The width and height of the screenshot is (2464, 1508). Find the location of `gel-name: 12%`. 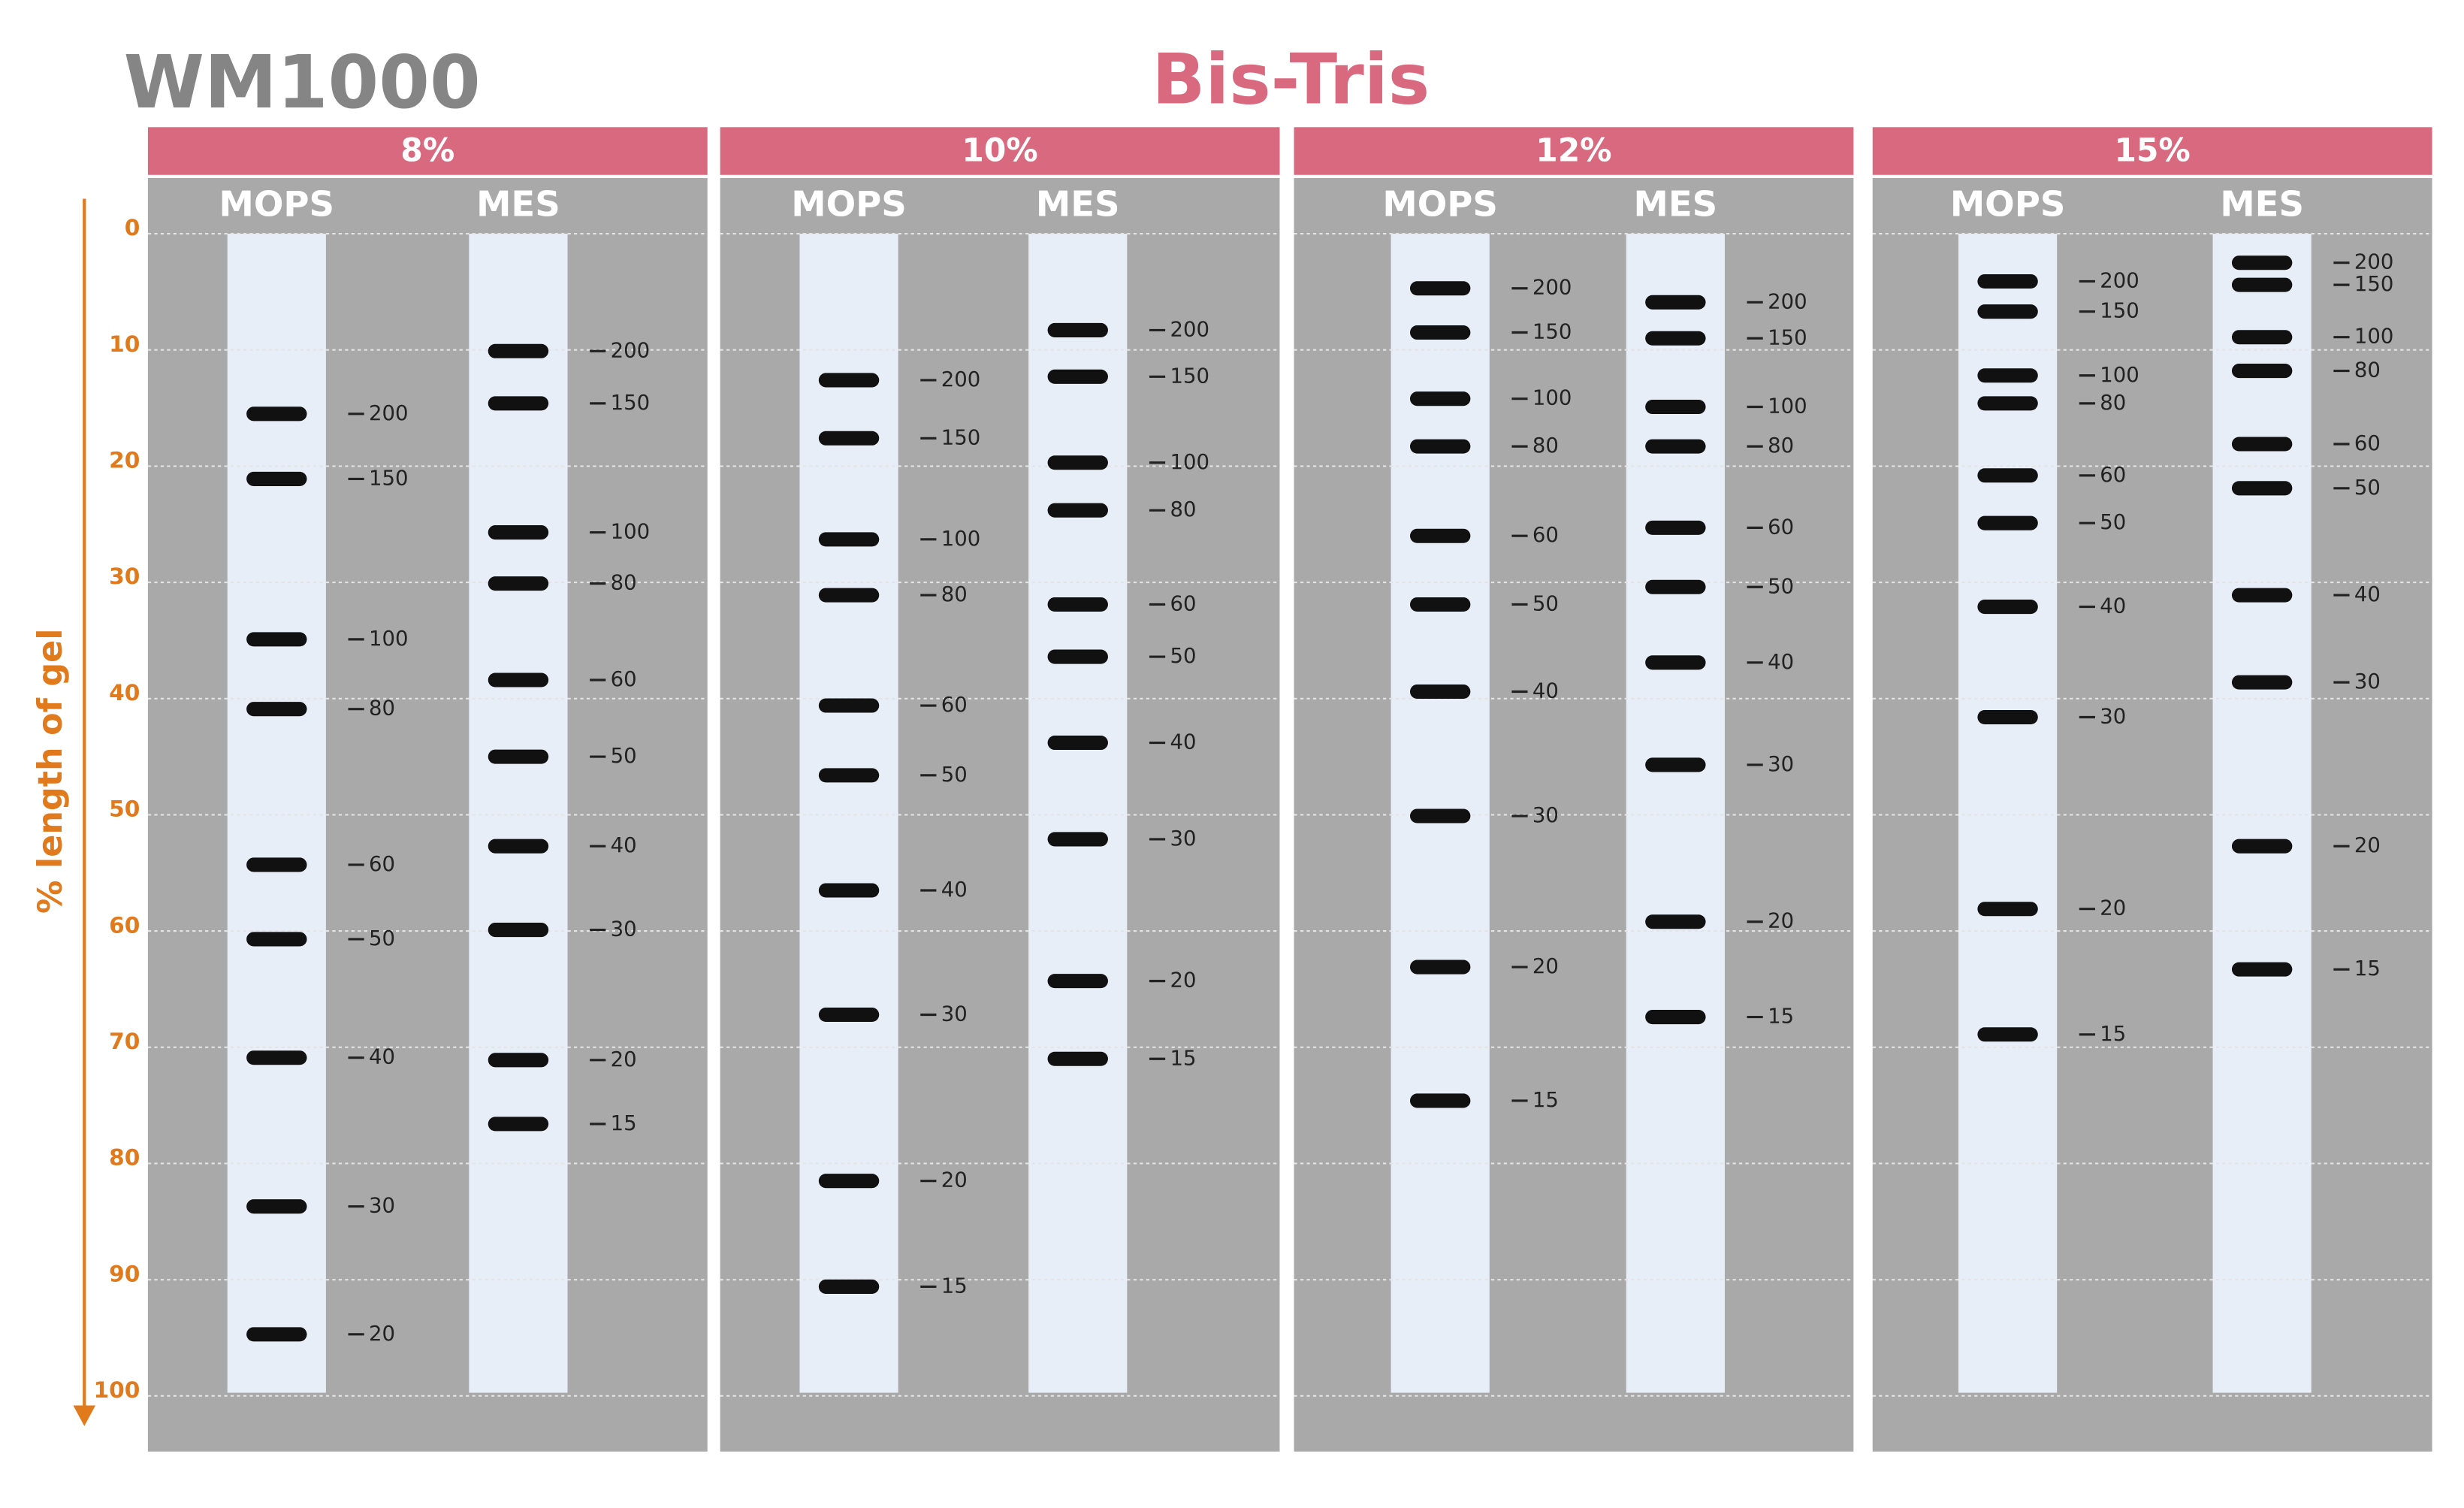

gel-name: 12% is located at coordinates (1573, 150).